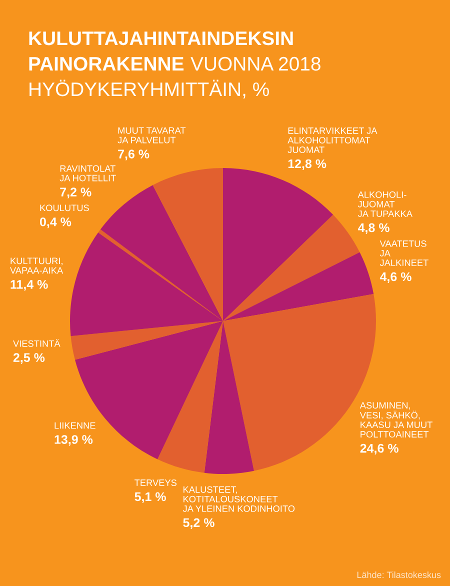  Describe the element at coordinates (150, 497) in the screenshot. I see `data-label: 5,1 %` at that location.